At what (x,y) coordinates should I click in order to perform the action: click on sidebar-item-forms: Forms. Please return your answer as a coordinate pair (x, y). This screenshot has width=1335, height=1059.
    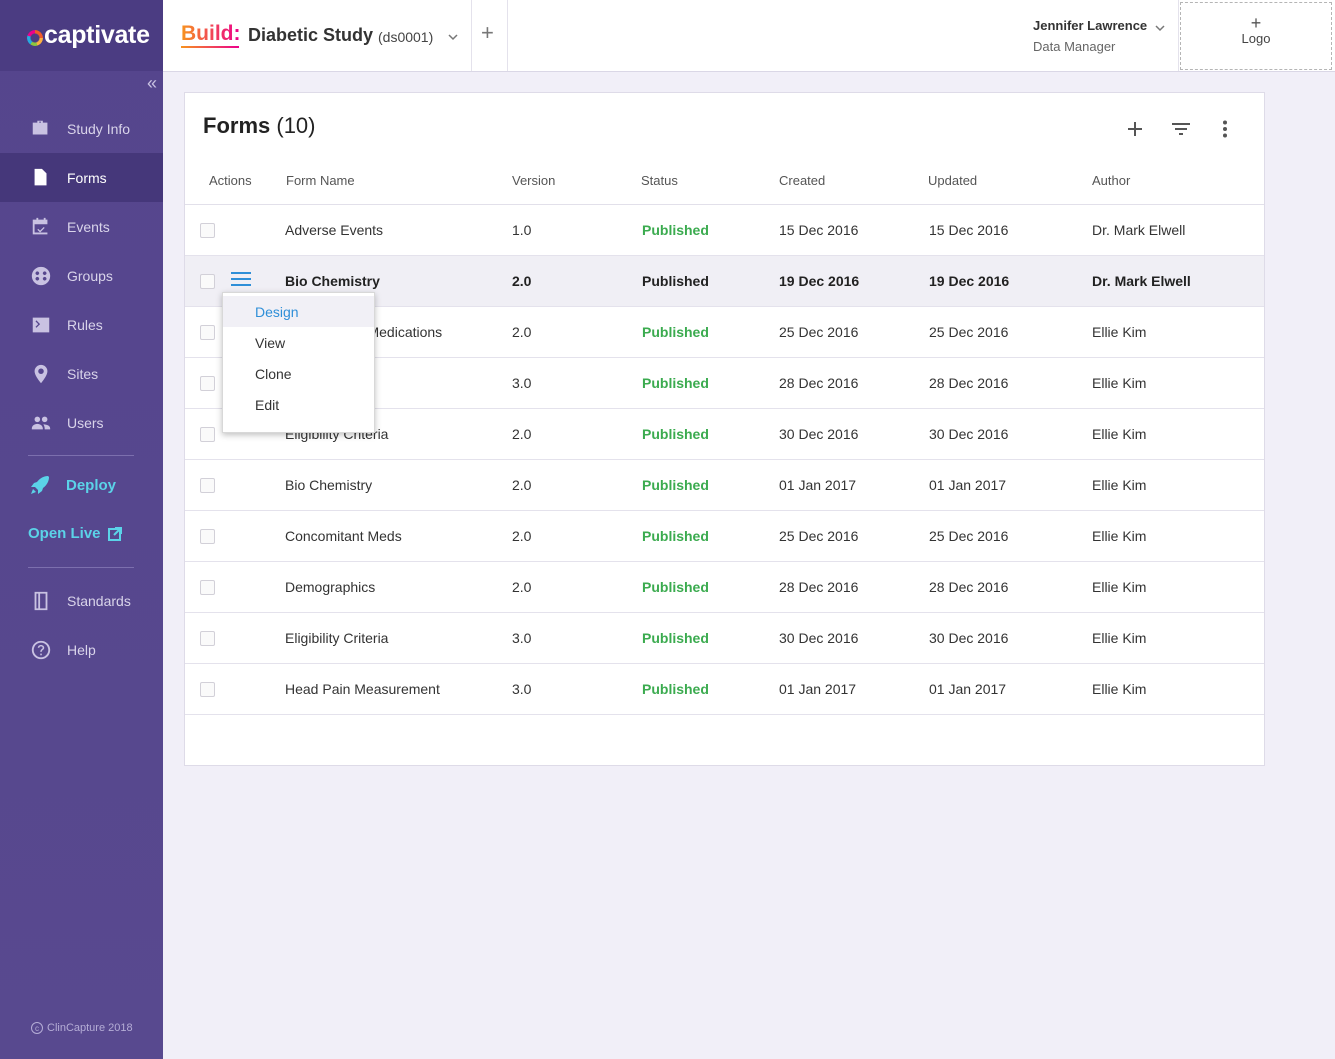
    Looking at the image, I should click on (81, 177).